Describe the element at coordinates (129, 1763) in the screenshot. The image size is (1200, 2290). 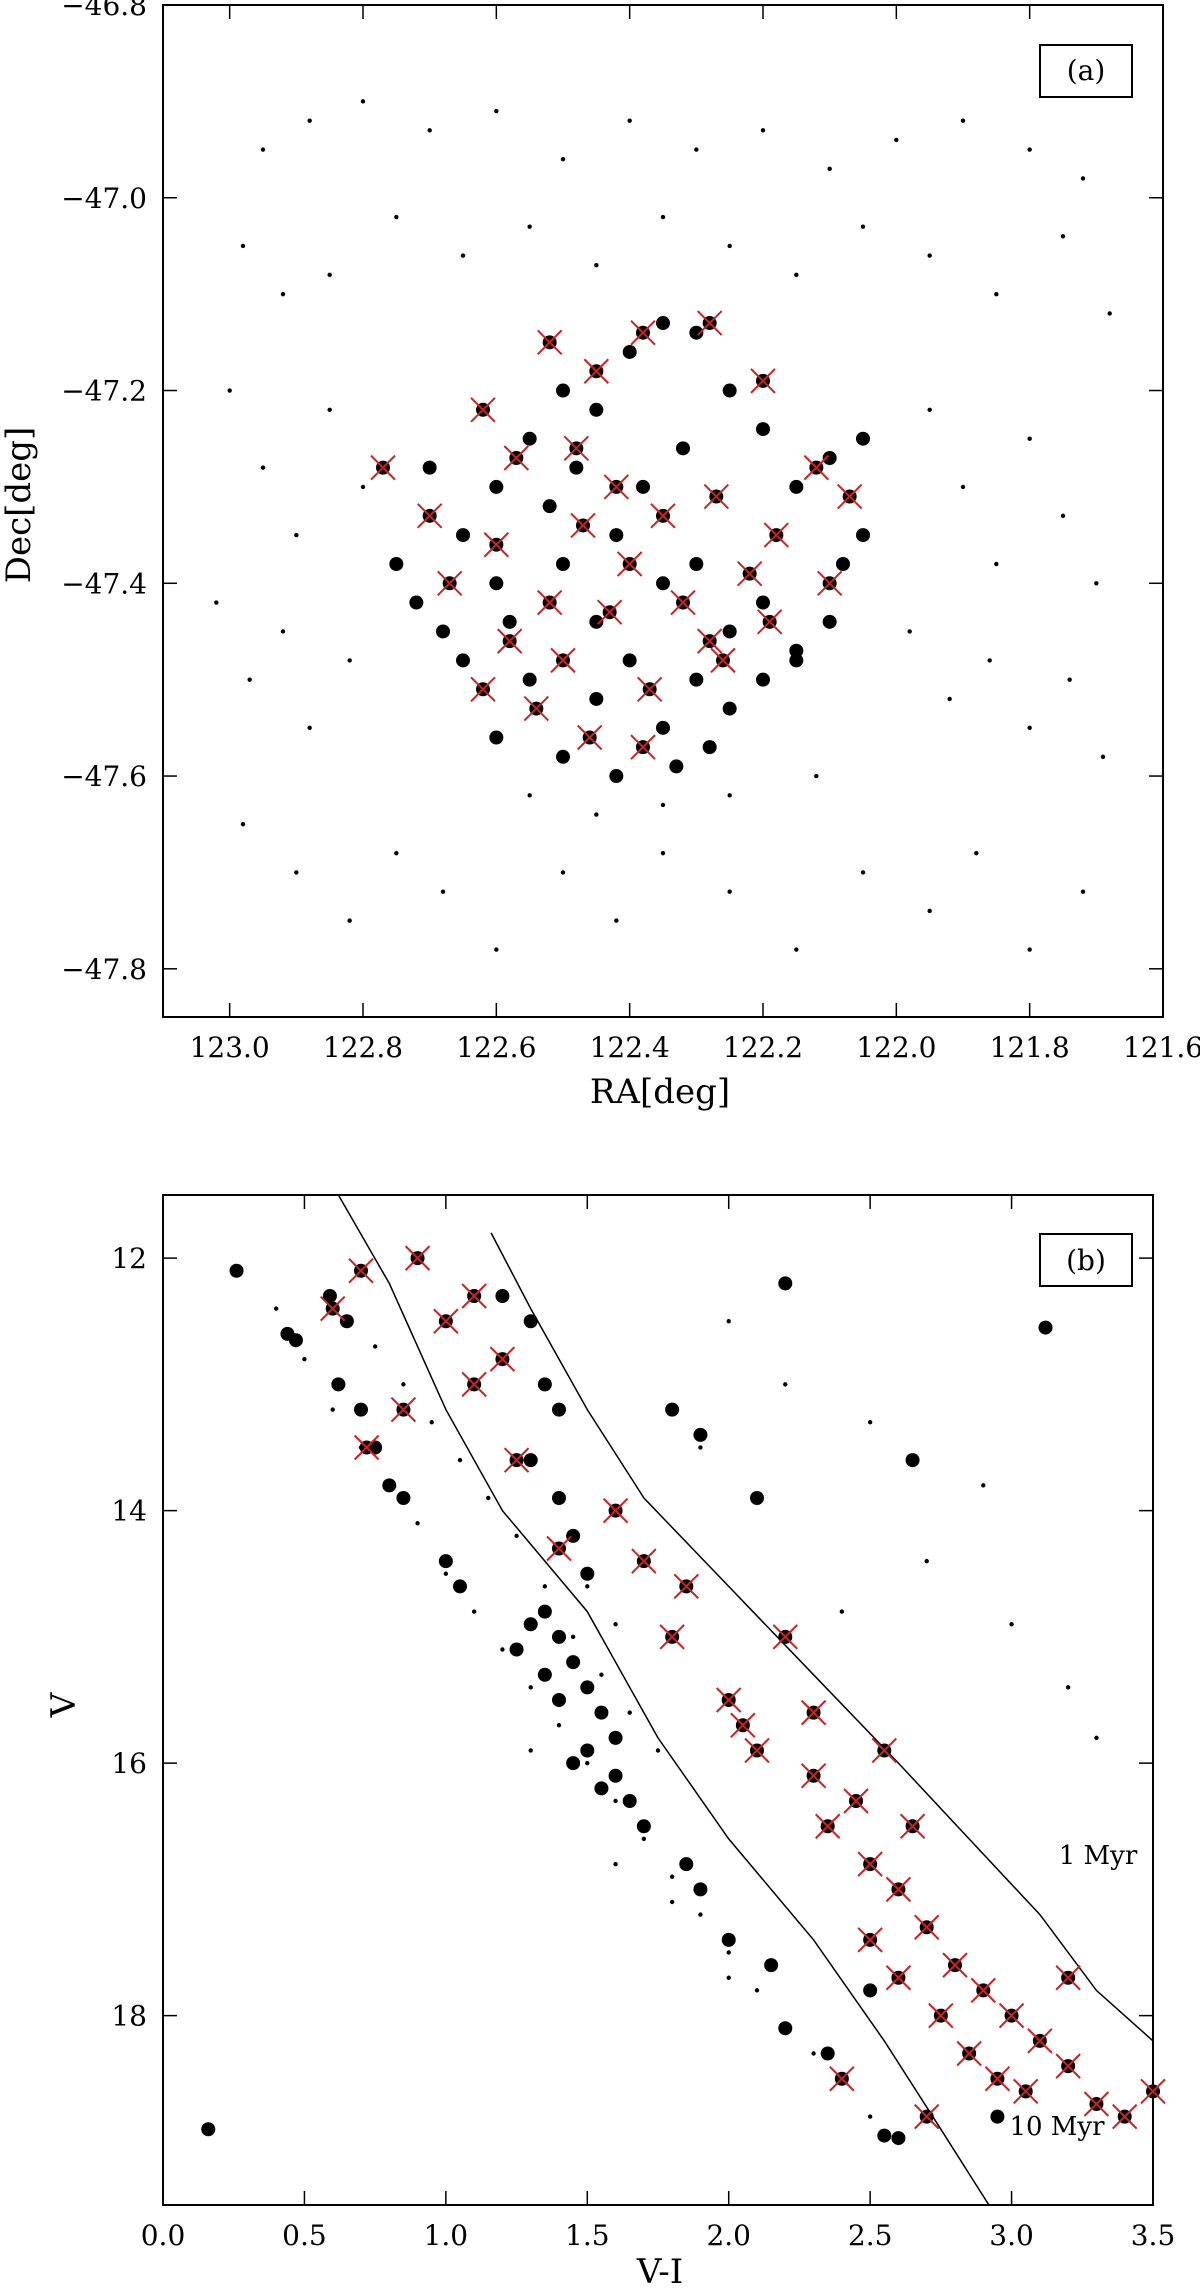
I see `y-tick-label: 16` at that location.